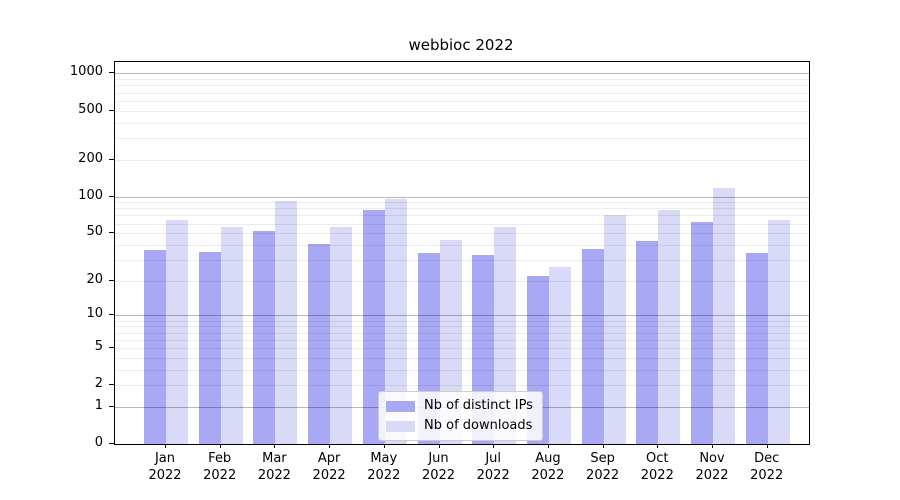 This screenshot has height=500, width=900. What do you see at coordinates (90, 158) in the screenshot?
I see `y-axis-tick-label: 200` at bounding box center [90, 158].